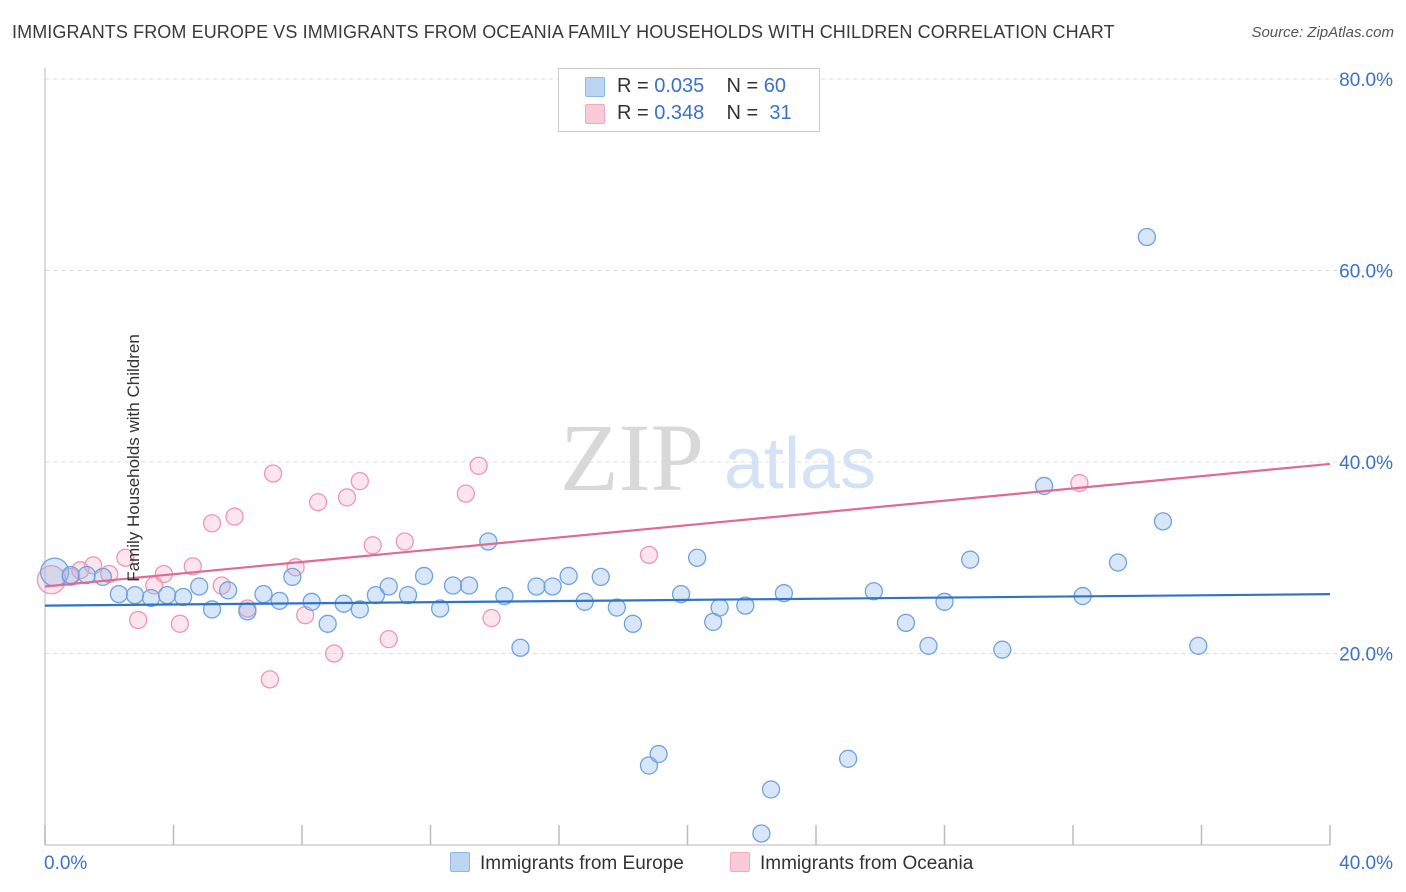 Image resolution: width=1406 pixels, height=892 pixels. I want to click on legend-europe-r-label: R =, so click(633, 86).